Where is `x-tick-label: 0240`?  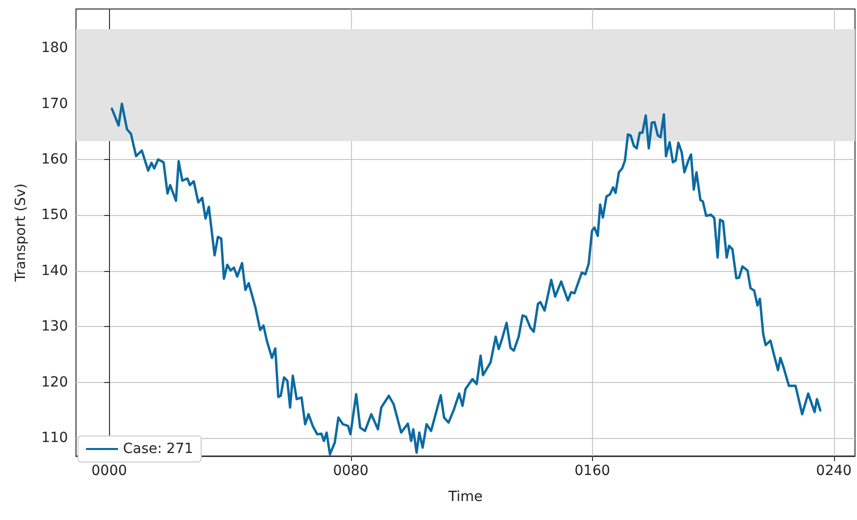 x-tick-label: 0240 is located at coordinates (834, 471).